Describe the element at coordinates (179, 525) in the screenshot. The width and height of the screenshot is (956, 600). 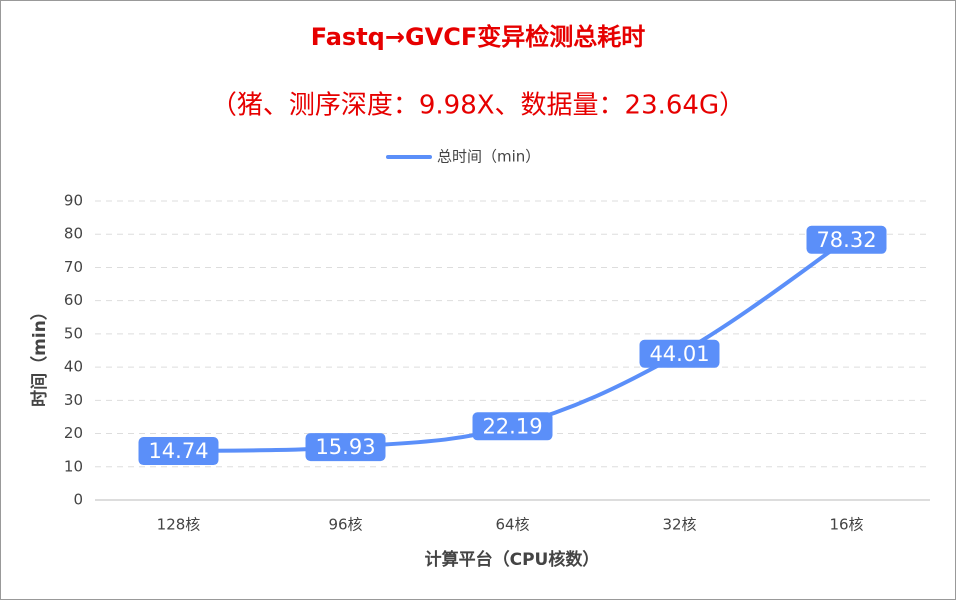
I see `x-tick-label: 128核` at that location.